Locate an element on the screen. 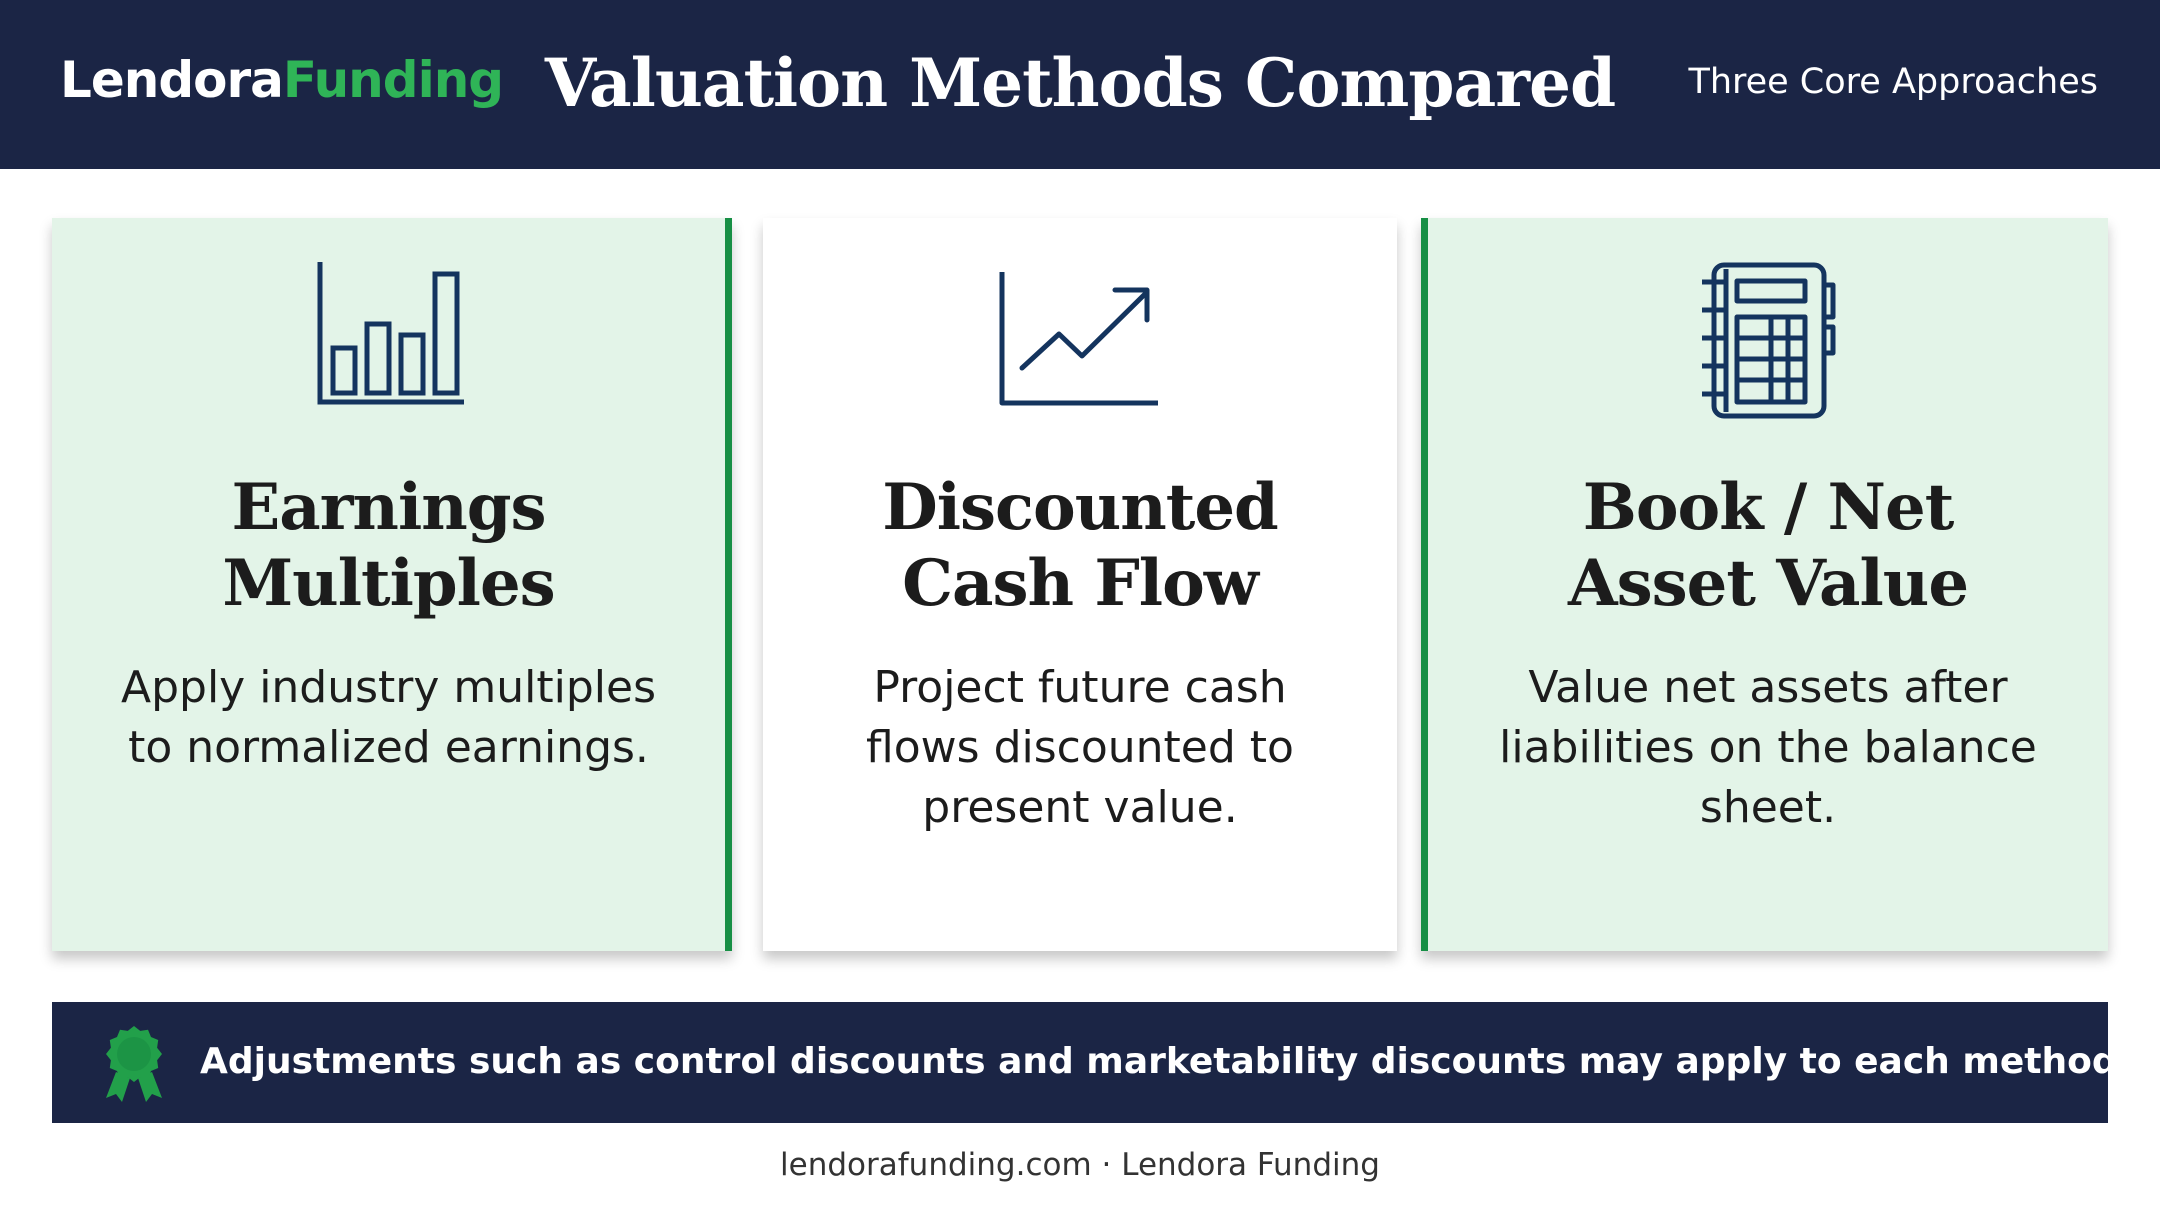 This screenshot has height=1206, width=2160. award-ribbon-icon is located at coordinates (134, 1066).